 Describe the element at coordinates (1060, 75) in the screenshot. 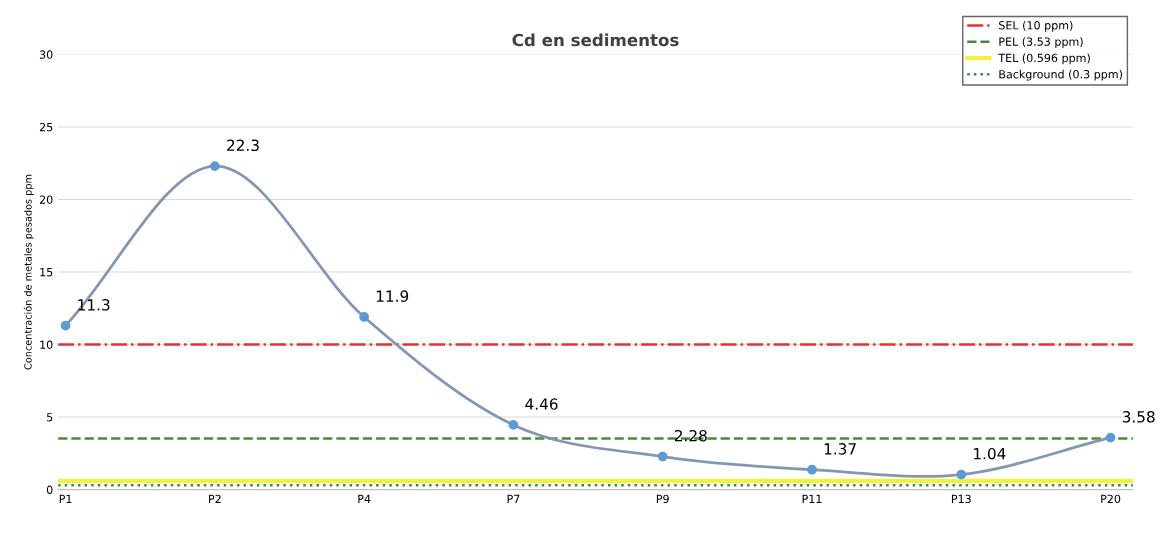

I see `legend-label: Background (0.3 ppm)` at that location.